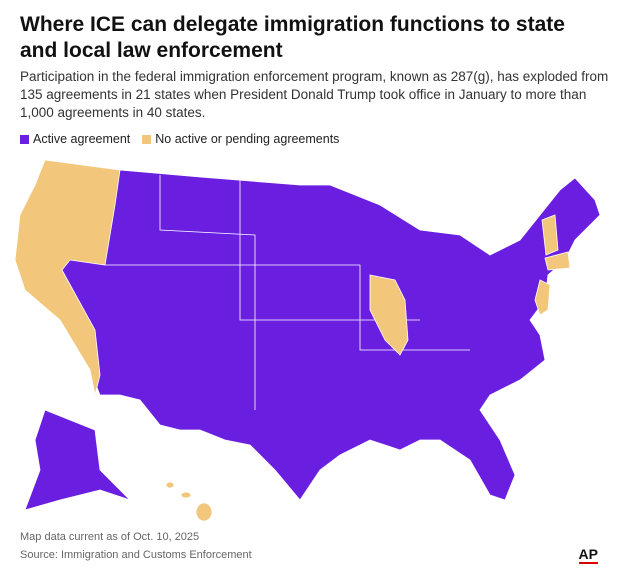  What do you see at coordinates (389, 315) in the screenshot?
I see `illinois` at bounding box center [389, 315].